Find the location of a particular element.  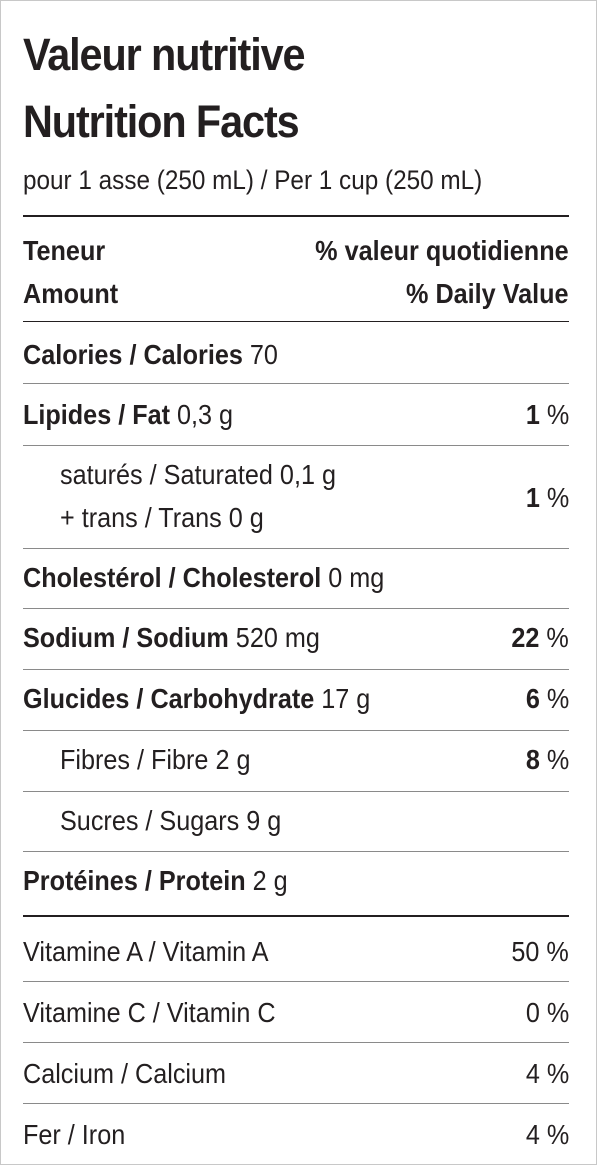

sodium-amount: 520 mg is located at coordinates (277, 637).